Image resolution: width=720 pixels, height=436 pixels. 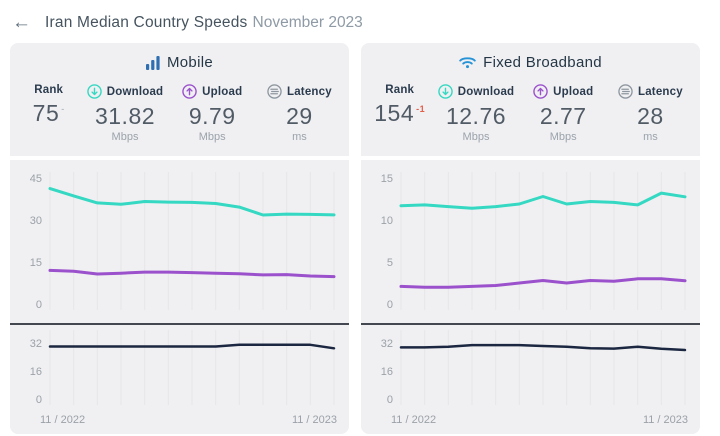 I want to click on fixed-x-start-label: 11 / 2022, so click(x=414, y=420).